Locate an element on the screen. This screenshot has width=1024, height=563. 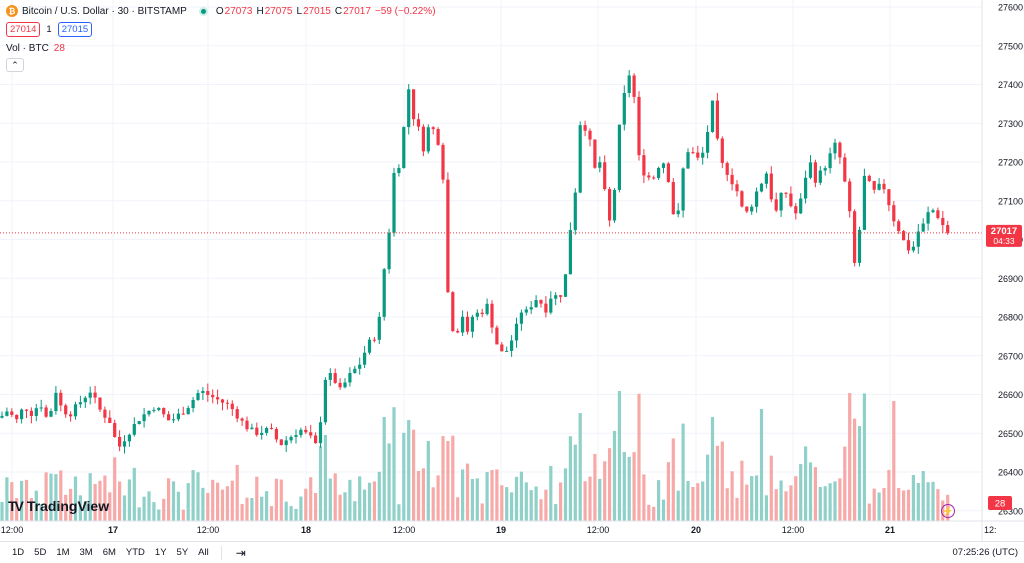
tradingview-logo: TV TradingView is located at coordinates (58, 506).